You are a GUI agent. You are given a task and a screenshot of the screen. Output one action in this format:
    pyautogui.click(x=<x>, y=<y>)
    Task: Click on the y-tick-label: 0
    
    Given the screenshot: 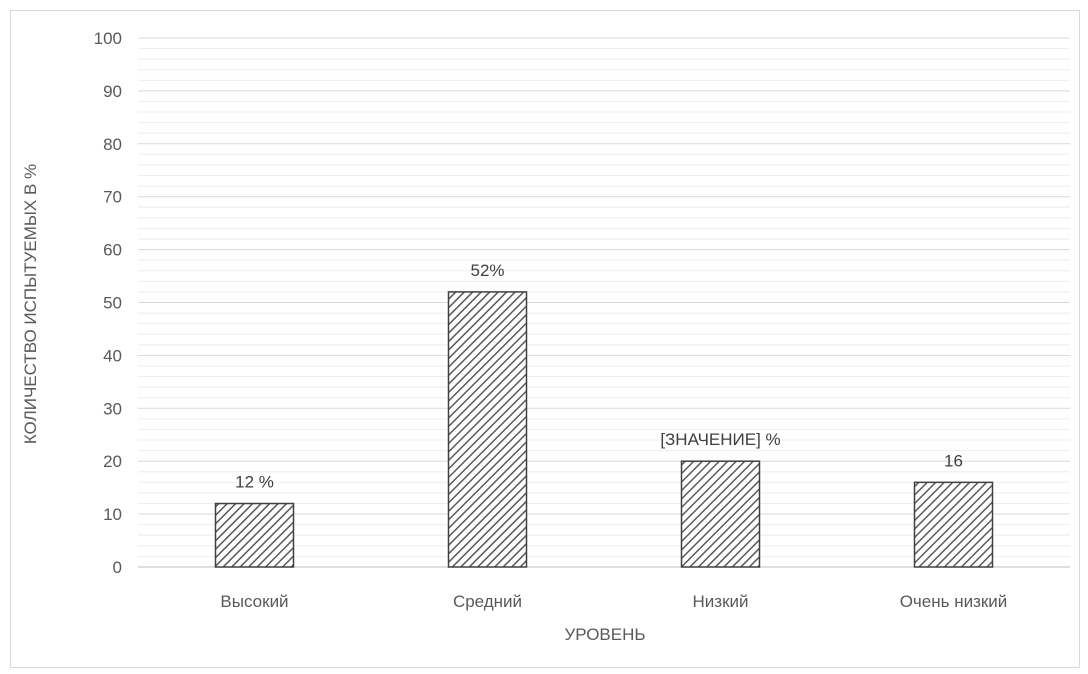 What is the action you would take?
    pyautogui.click(x=117, y=567)
    